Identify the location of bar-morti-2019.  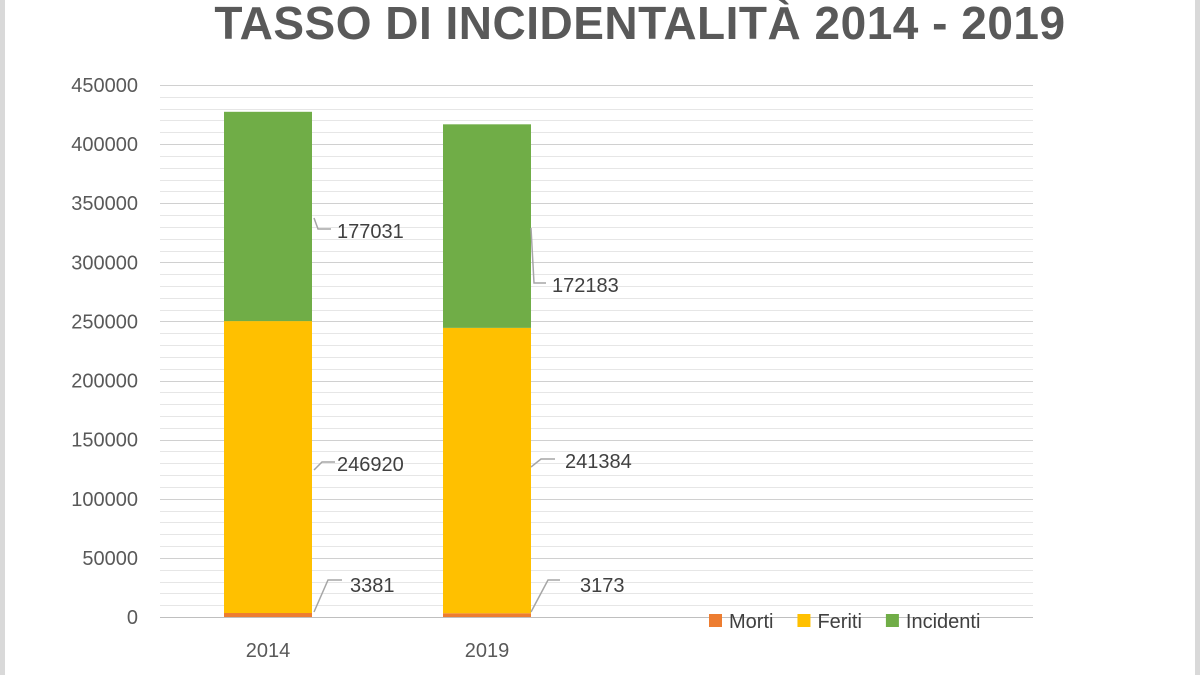
(487, 615).